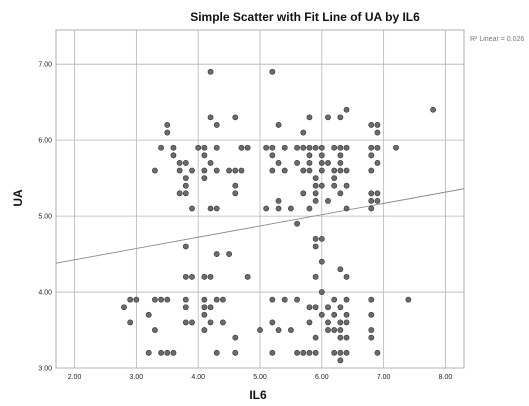  What do you see at coordinates (497, 39) in the screenshot?
I see `fit-line-label: R² Linear = 0.026` at bounding box center [497, 39].